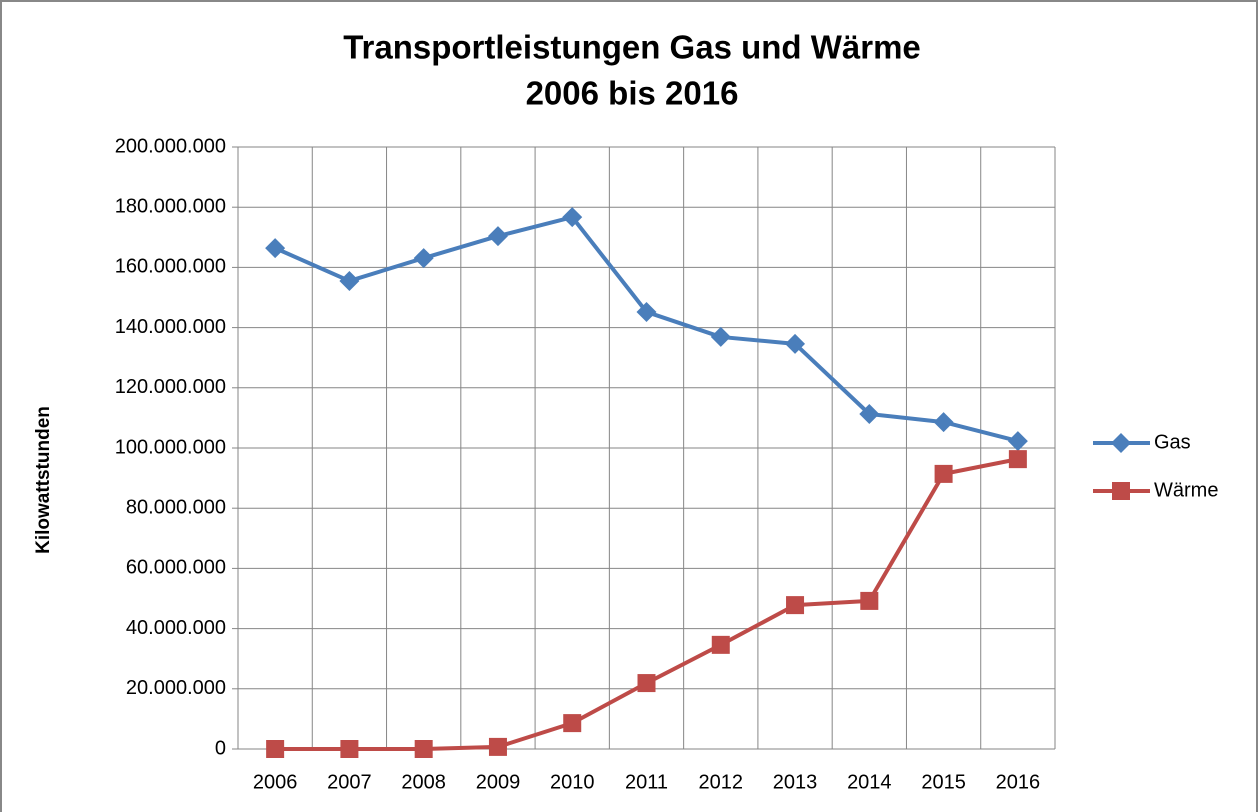  I want to click on x-tick-label: 2014, so click(869, 782).